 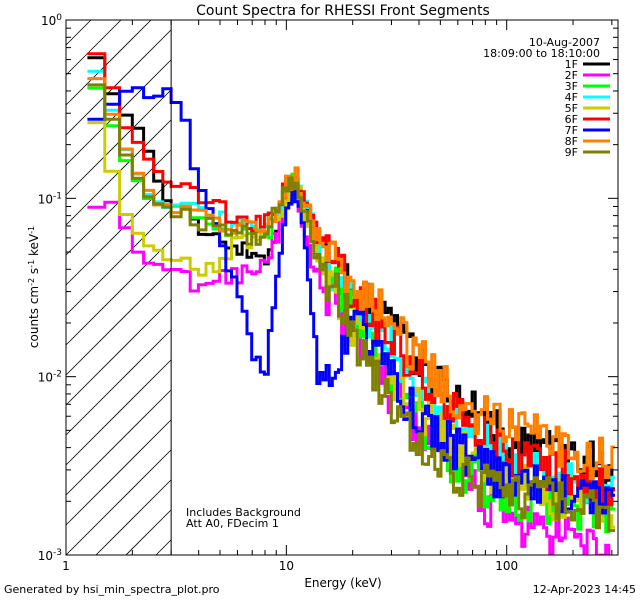 What do you see at coordinates (571, 108) in the screenshot?
I see `legend-label-5F: 5F` at bounding box center [571, 108].